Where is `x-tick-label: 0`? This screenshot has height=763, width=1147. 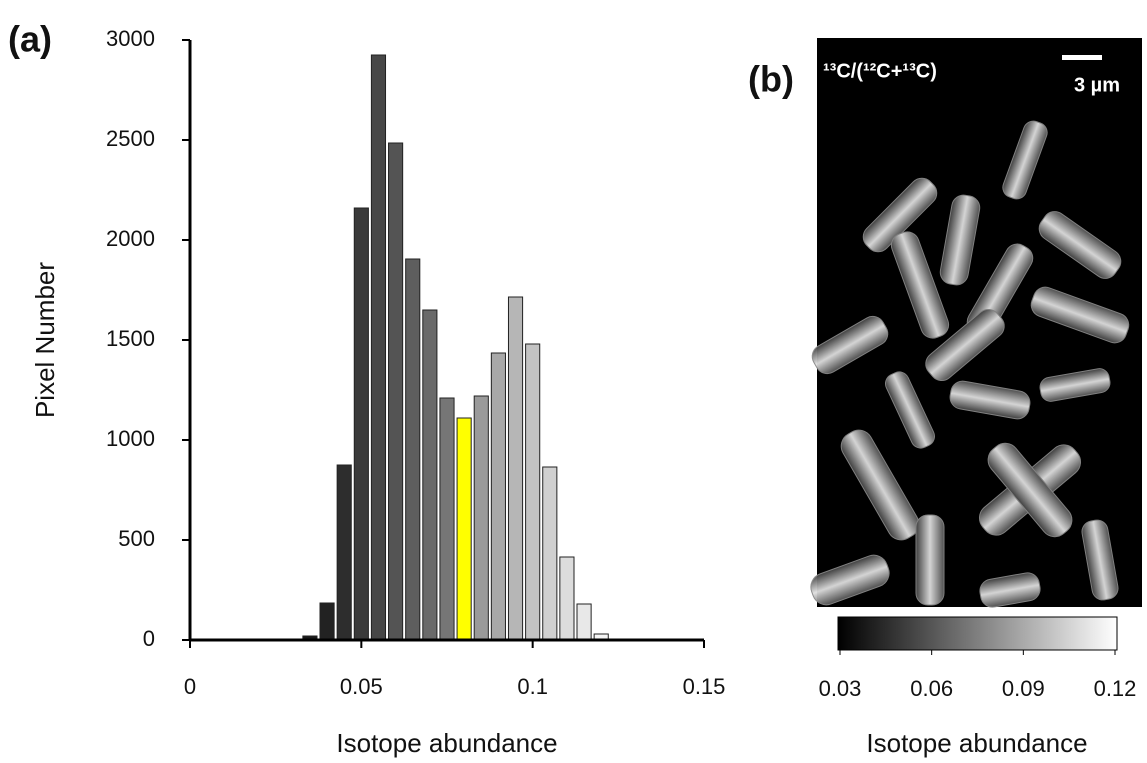 x-tick-label: 0 is located at coordinates (190, 686).